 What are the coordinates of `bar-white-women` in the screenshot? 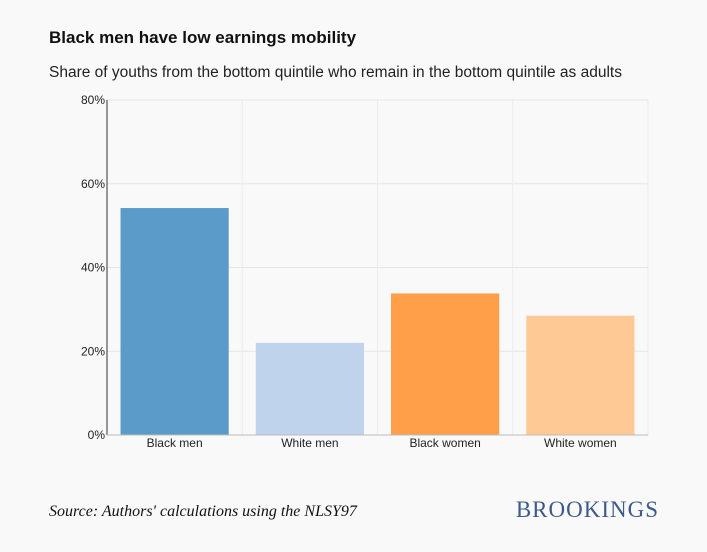 It's located at (580, 375).